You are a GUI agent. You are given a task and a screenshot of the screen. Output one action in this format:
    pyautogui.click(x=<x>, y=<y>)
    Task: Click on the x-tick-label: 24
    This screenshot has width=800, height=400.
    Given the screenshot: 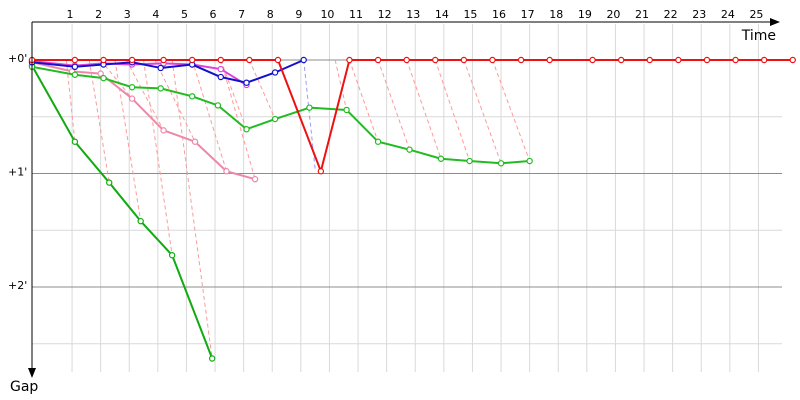 What is the action you would take?
    pyautogui.click(x=728, y=14)
    